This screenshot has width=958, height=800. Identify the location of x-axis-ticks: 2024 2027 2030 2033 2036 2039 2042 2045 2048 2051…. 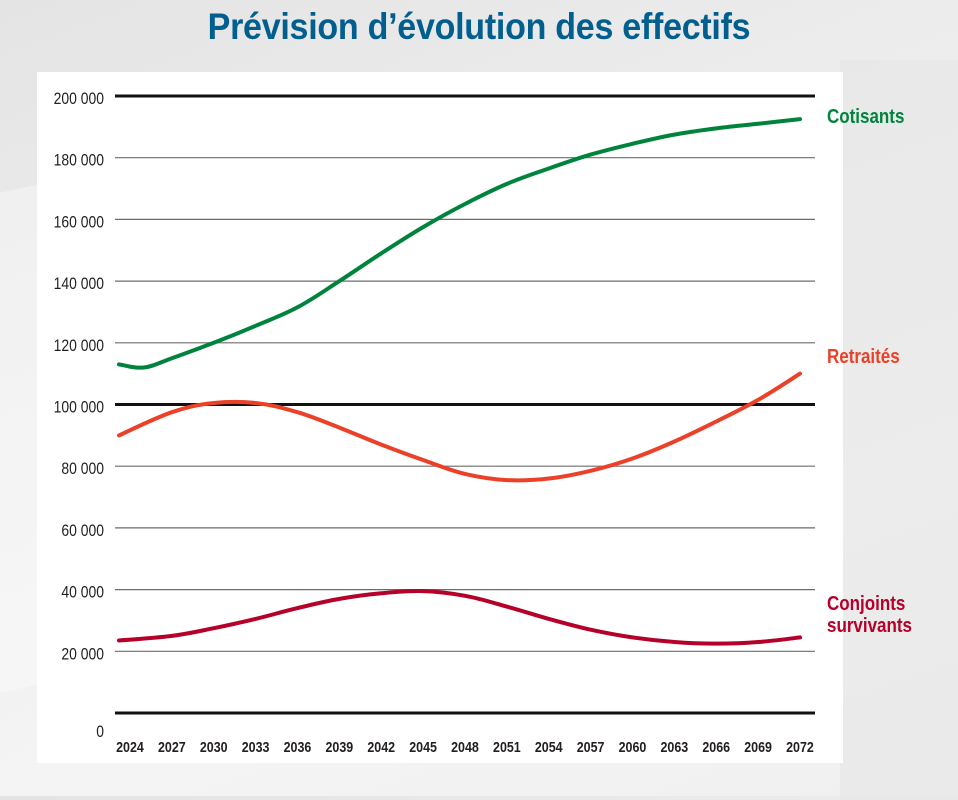
(465, 747).